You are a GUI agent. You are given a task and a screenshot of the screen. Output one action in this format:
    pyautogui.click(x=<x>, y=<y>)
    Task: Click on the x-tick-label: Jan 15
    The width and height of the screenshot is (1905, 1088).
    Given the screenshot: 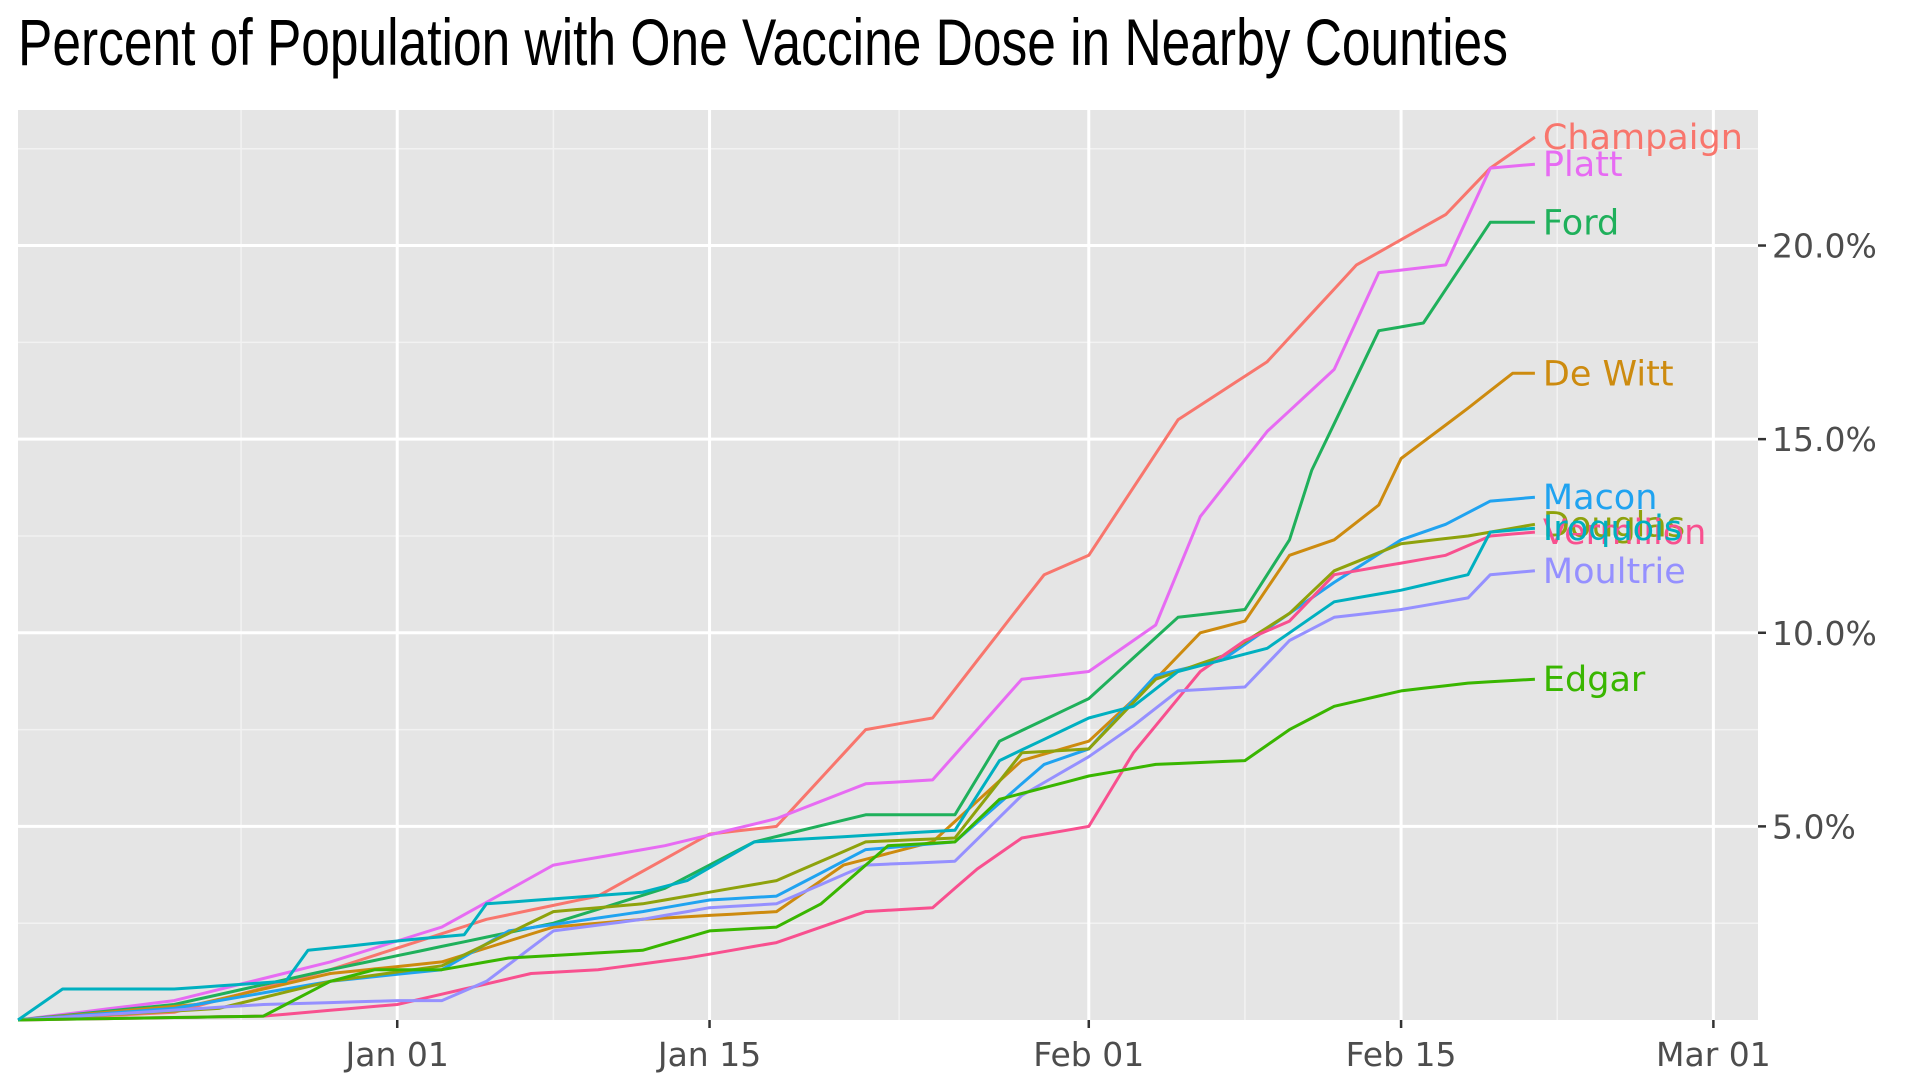 What is the action you would take?
    pyautogui.click(x=708, y=1054)
    